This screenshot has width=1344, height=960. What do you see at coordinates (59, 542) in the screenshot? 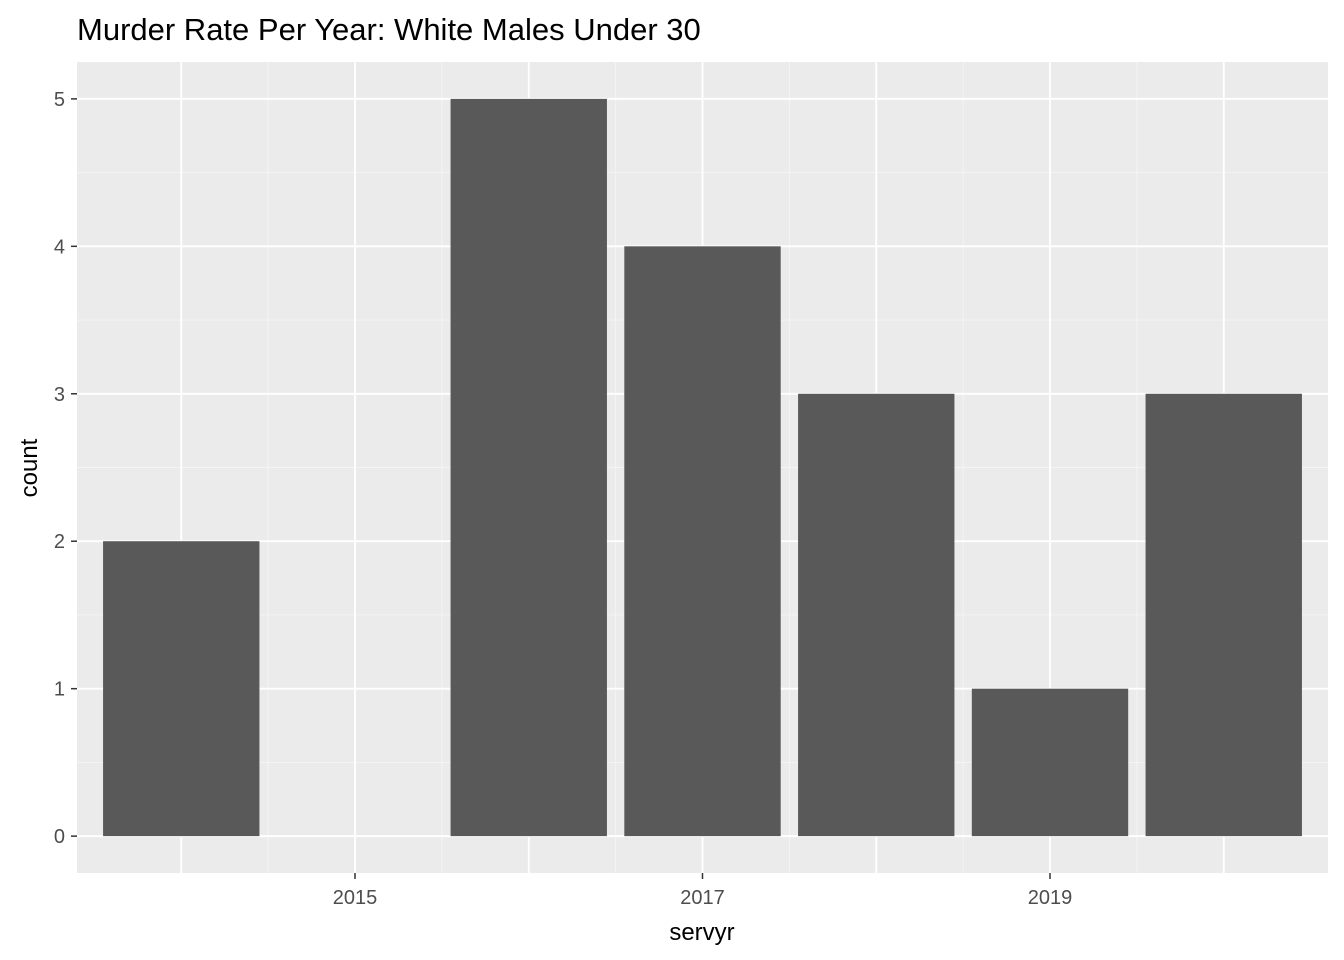
I see `y-tick-label: 2` at bounding box center [59, 542].